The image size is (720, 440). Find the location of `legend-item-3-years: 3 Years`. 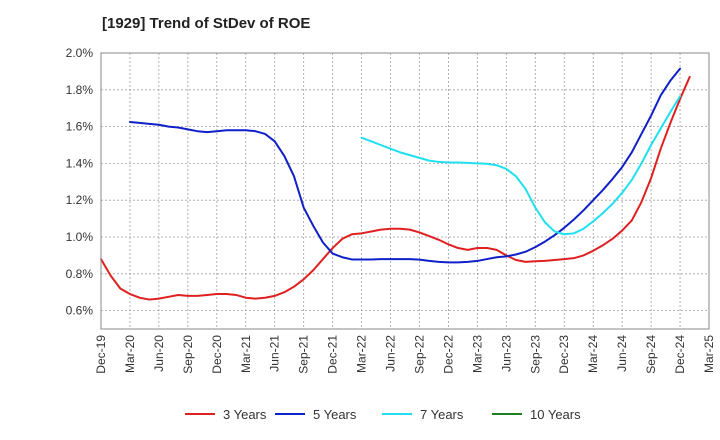

legend-item-3-years: 3 Years is located at coordinates (226, 414).